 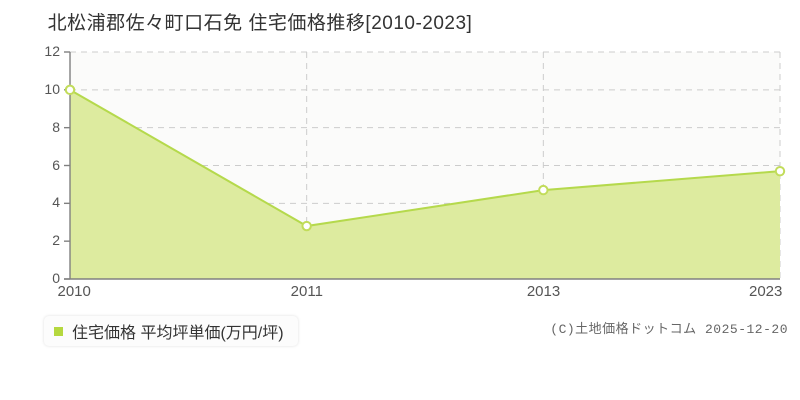 I want to click on y-axis-tick-label: 4, so click(x=56, y=202).